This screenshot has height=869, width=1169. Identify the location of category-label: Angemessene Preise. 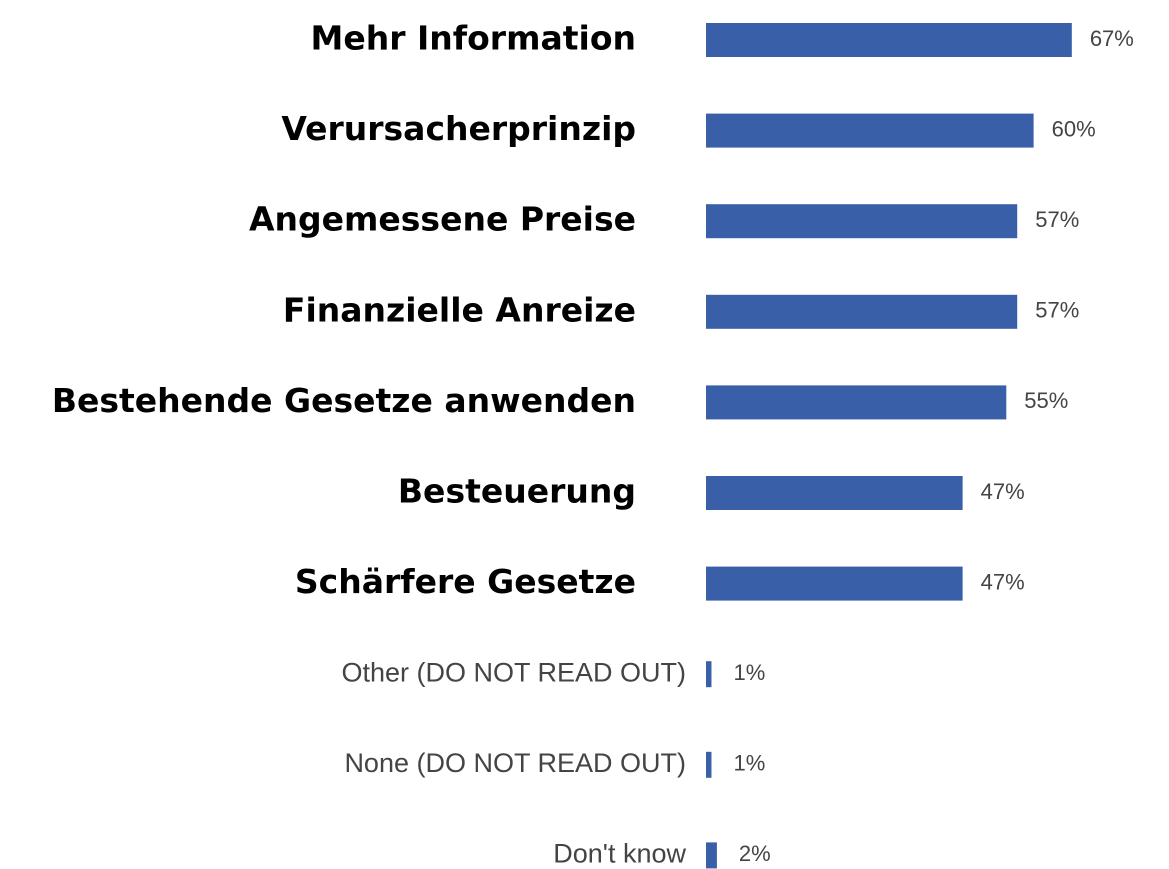
(442, 219).